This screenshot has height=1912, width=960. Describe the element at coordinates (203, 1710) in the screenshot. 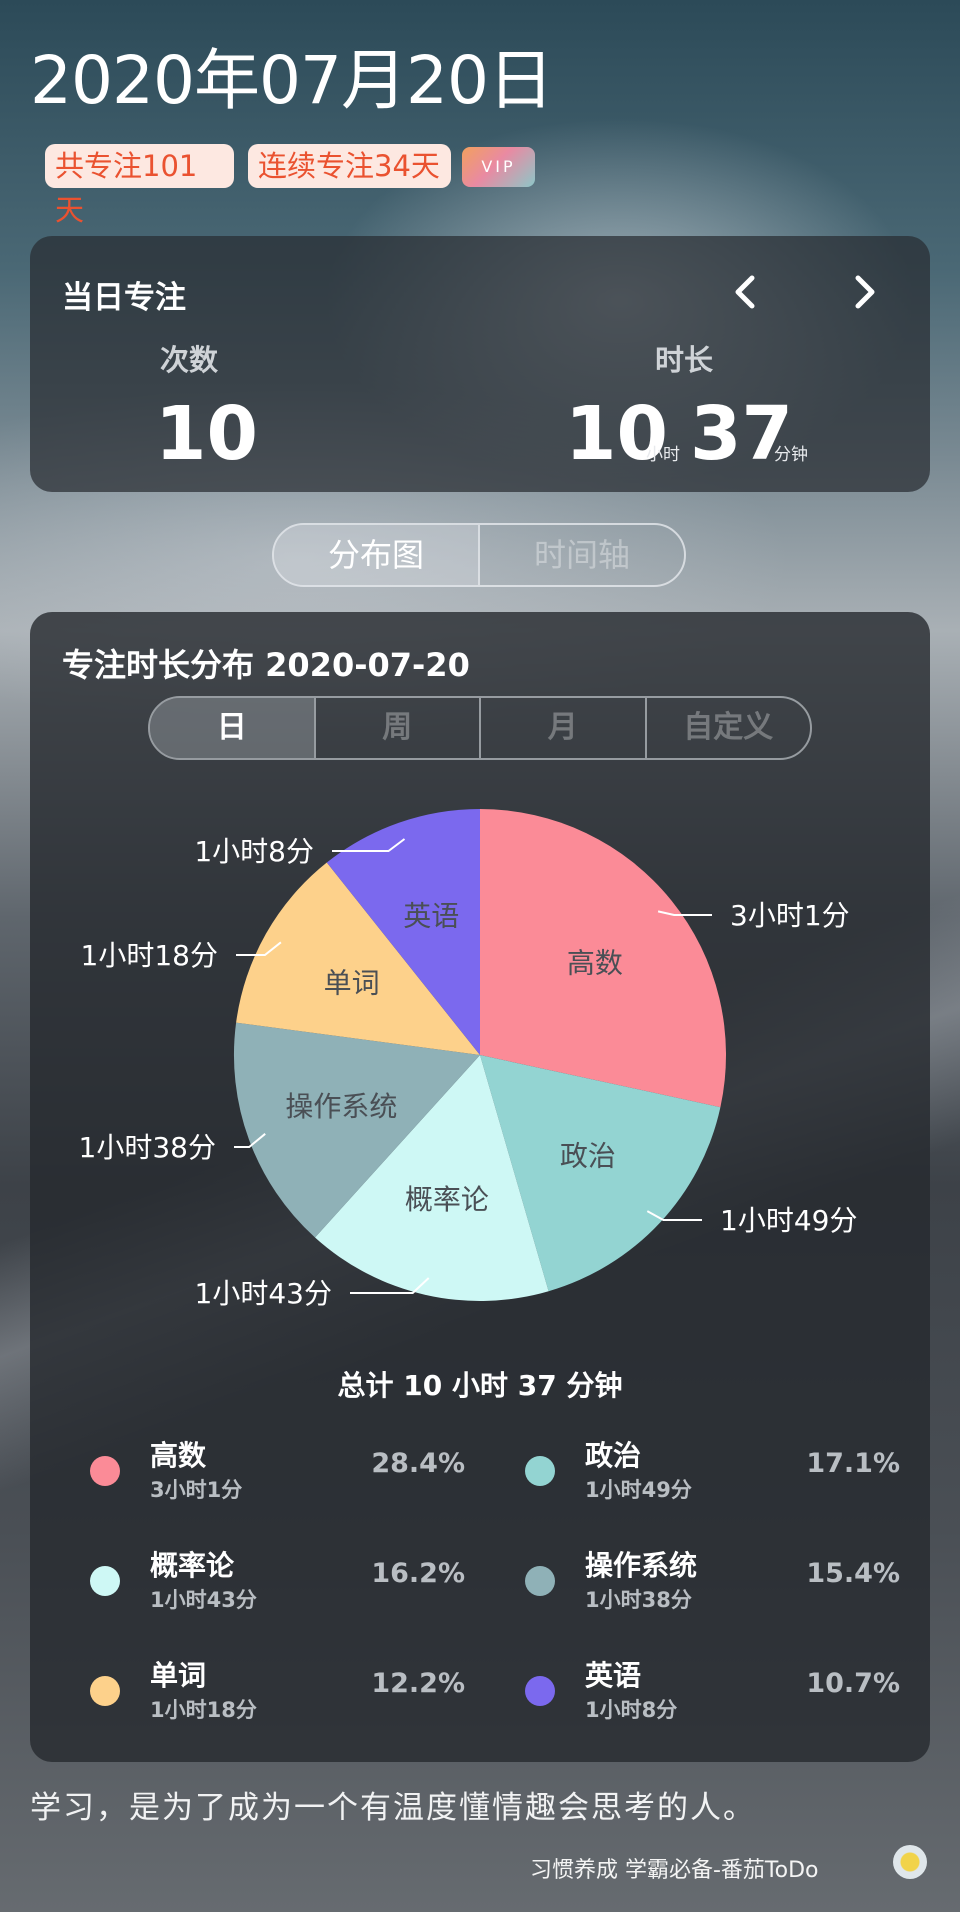

I see `legend-duration: 1小时18分` at that location.